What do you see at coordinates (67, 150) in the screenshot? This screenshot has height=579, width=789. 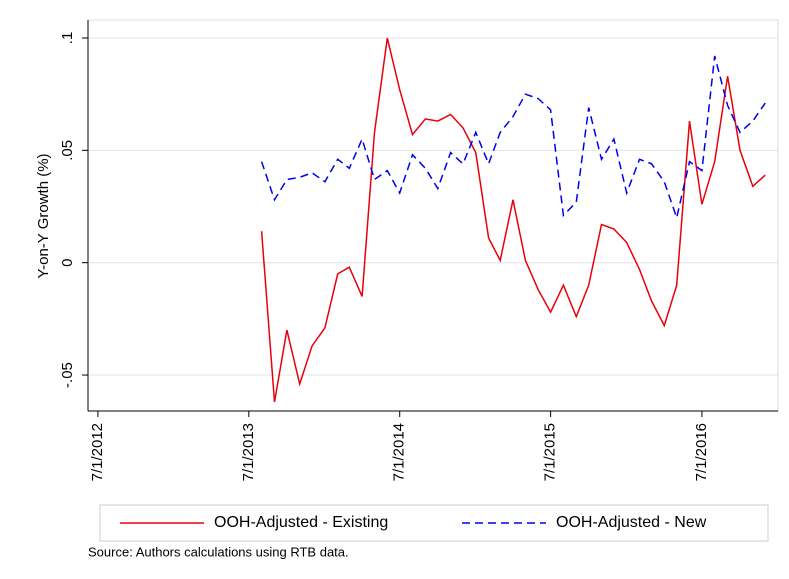 I see `y-tick-label: .05` at bounding box center [67, 150].